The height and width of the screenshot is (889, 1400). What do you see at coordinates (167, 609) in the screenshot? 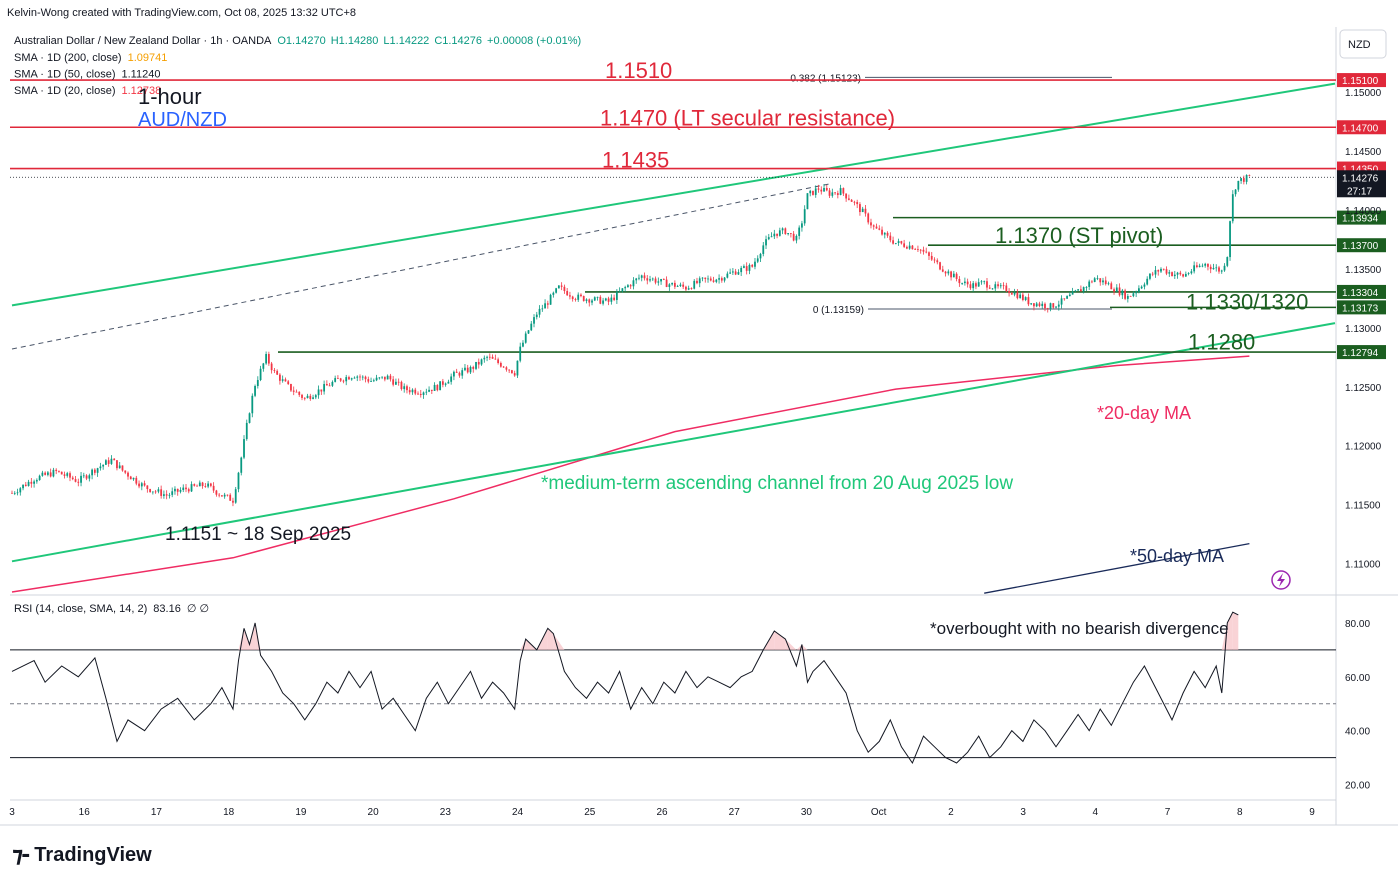
I see `rsi-value: 83.16` at bounding box center [167, 609].